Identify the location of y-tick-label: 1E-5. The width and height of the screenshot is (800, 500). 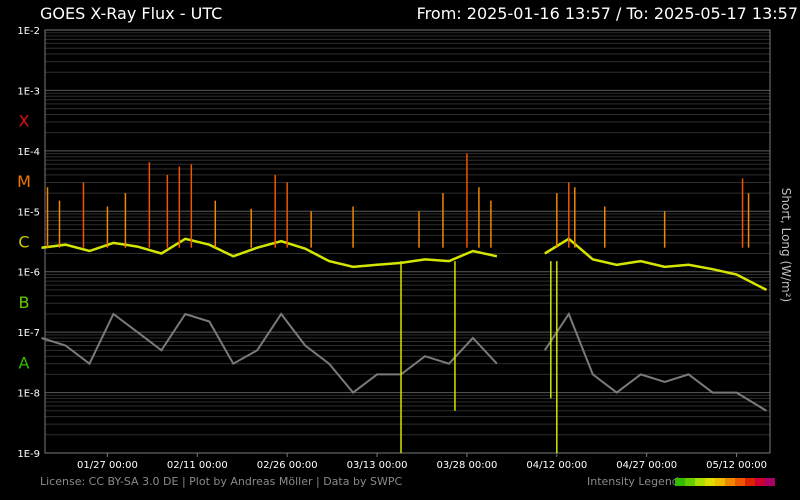
(28, 212).